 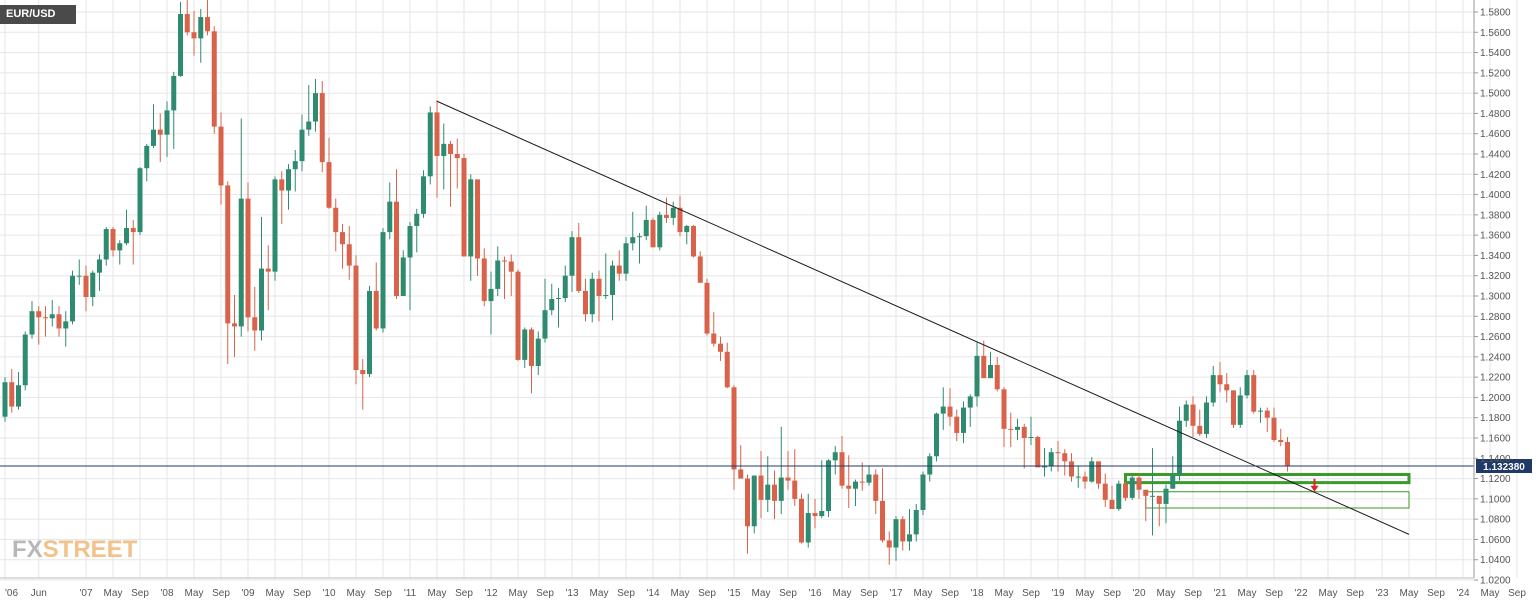 What do you see at coordinates (1057, 593) in the screenshot?
I see `x-tick-label: '19` at bounding box center [1057, 593].